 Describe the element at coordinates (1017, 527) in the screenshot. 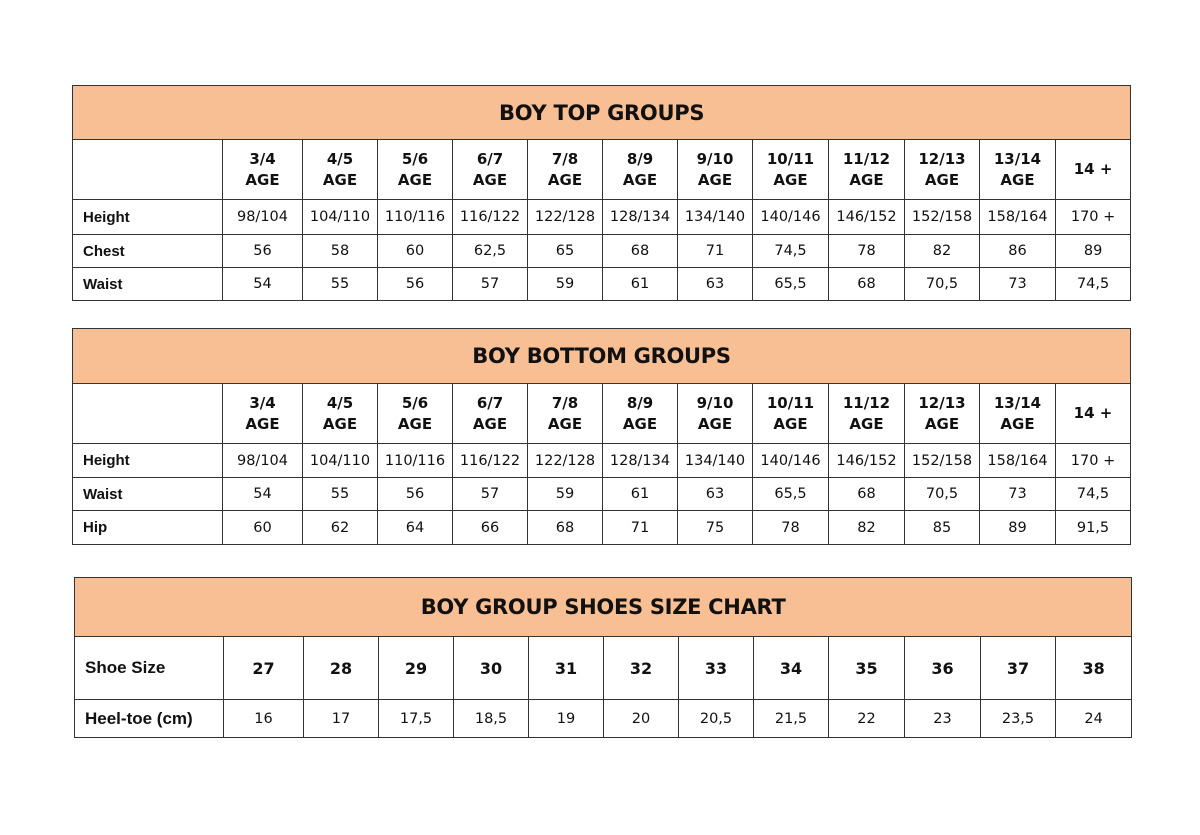

I see `table-cell: 89` at that location.